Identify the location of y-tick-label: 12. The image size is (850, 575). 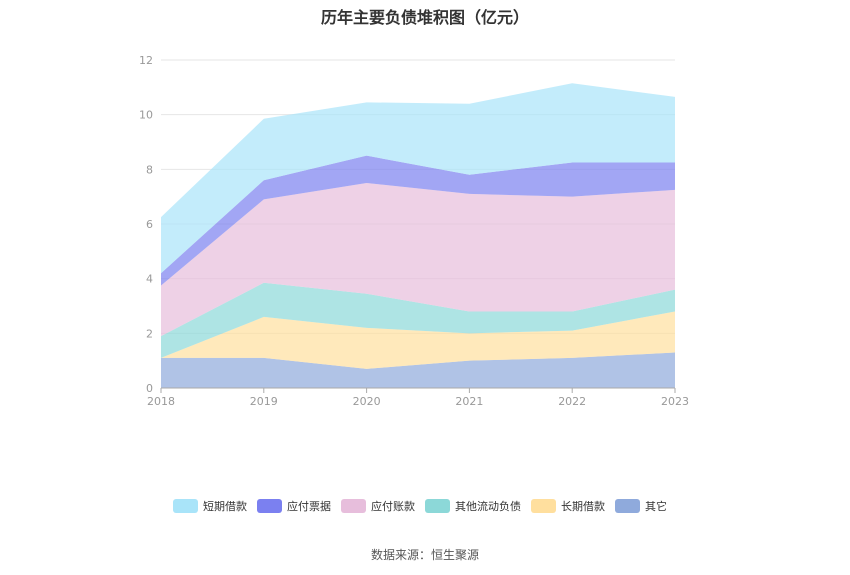
(146, 60).